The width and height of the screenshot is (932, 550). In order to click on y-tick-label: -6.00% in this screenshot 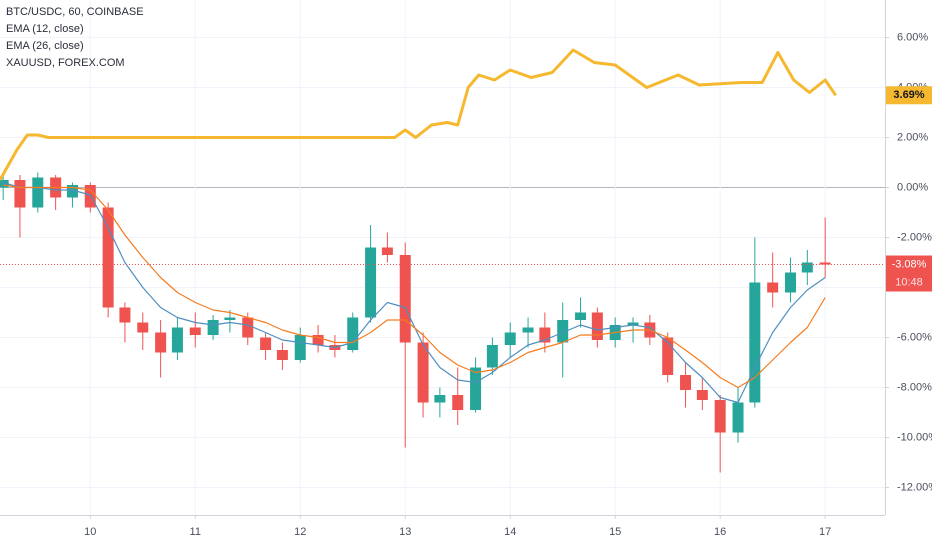, I will do `click(914, 337)`.